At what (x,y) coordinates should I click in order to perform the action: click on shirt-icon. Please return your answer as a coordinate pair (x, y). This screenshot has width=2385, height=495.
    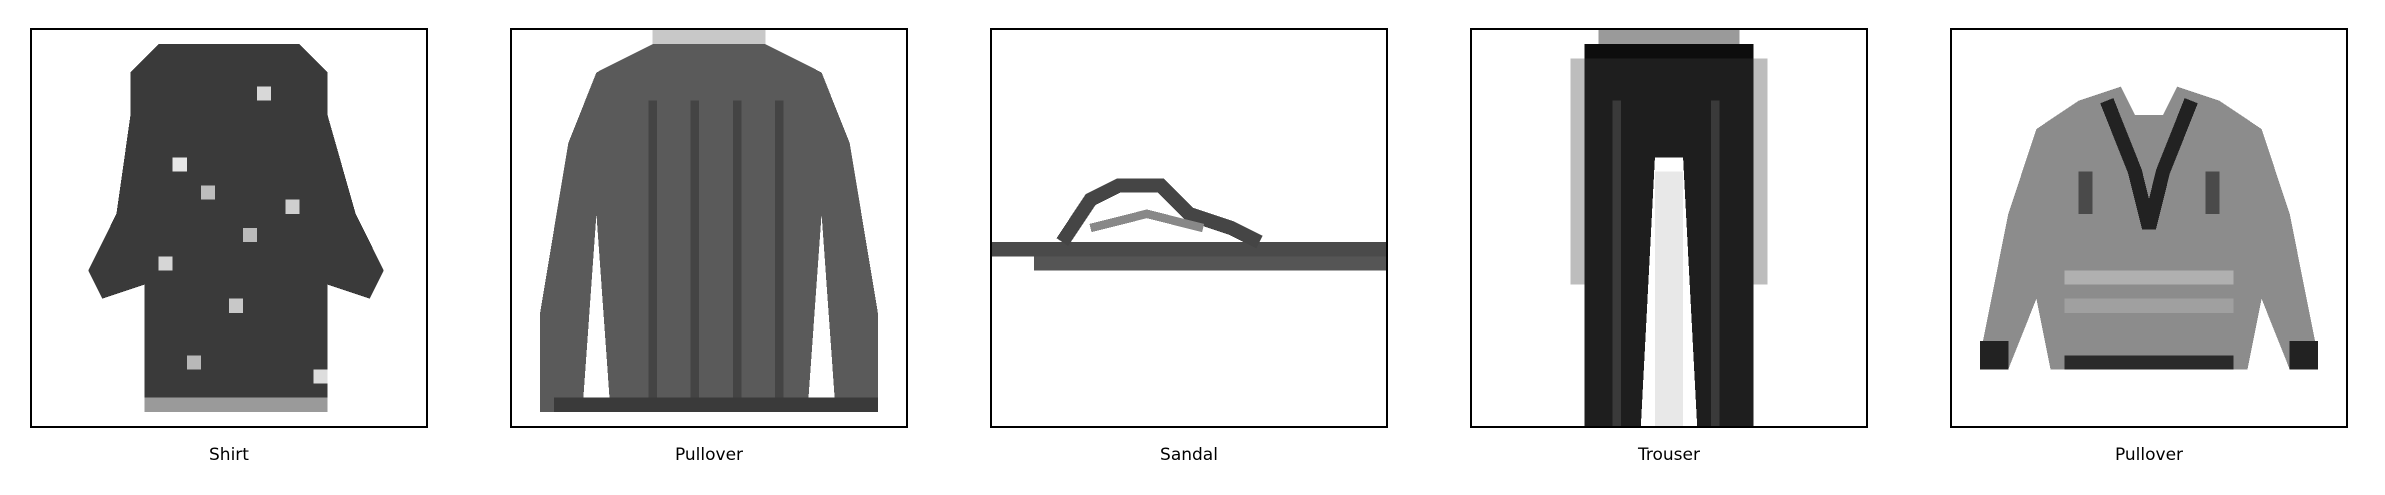
    Looking at the image, I should click on (229, 228).